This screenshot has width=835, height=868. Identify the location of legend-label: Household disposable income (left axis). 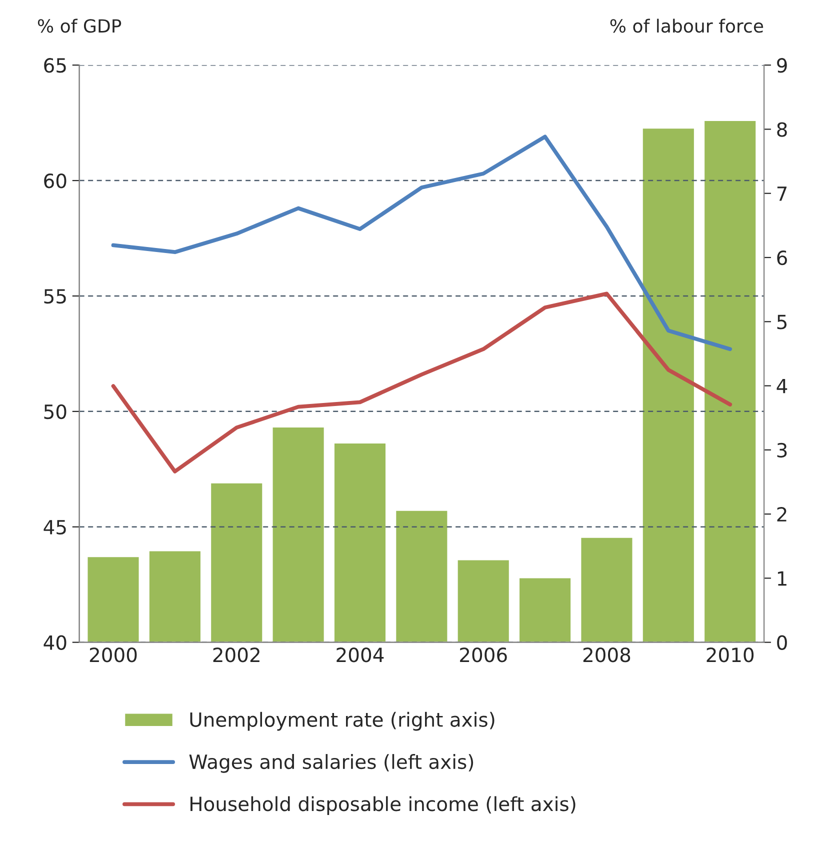
(383, 806).